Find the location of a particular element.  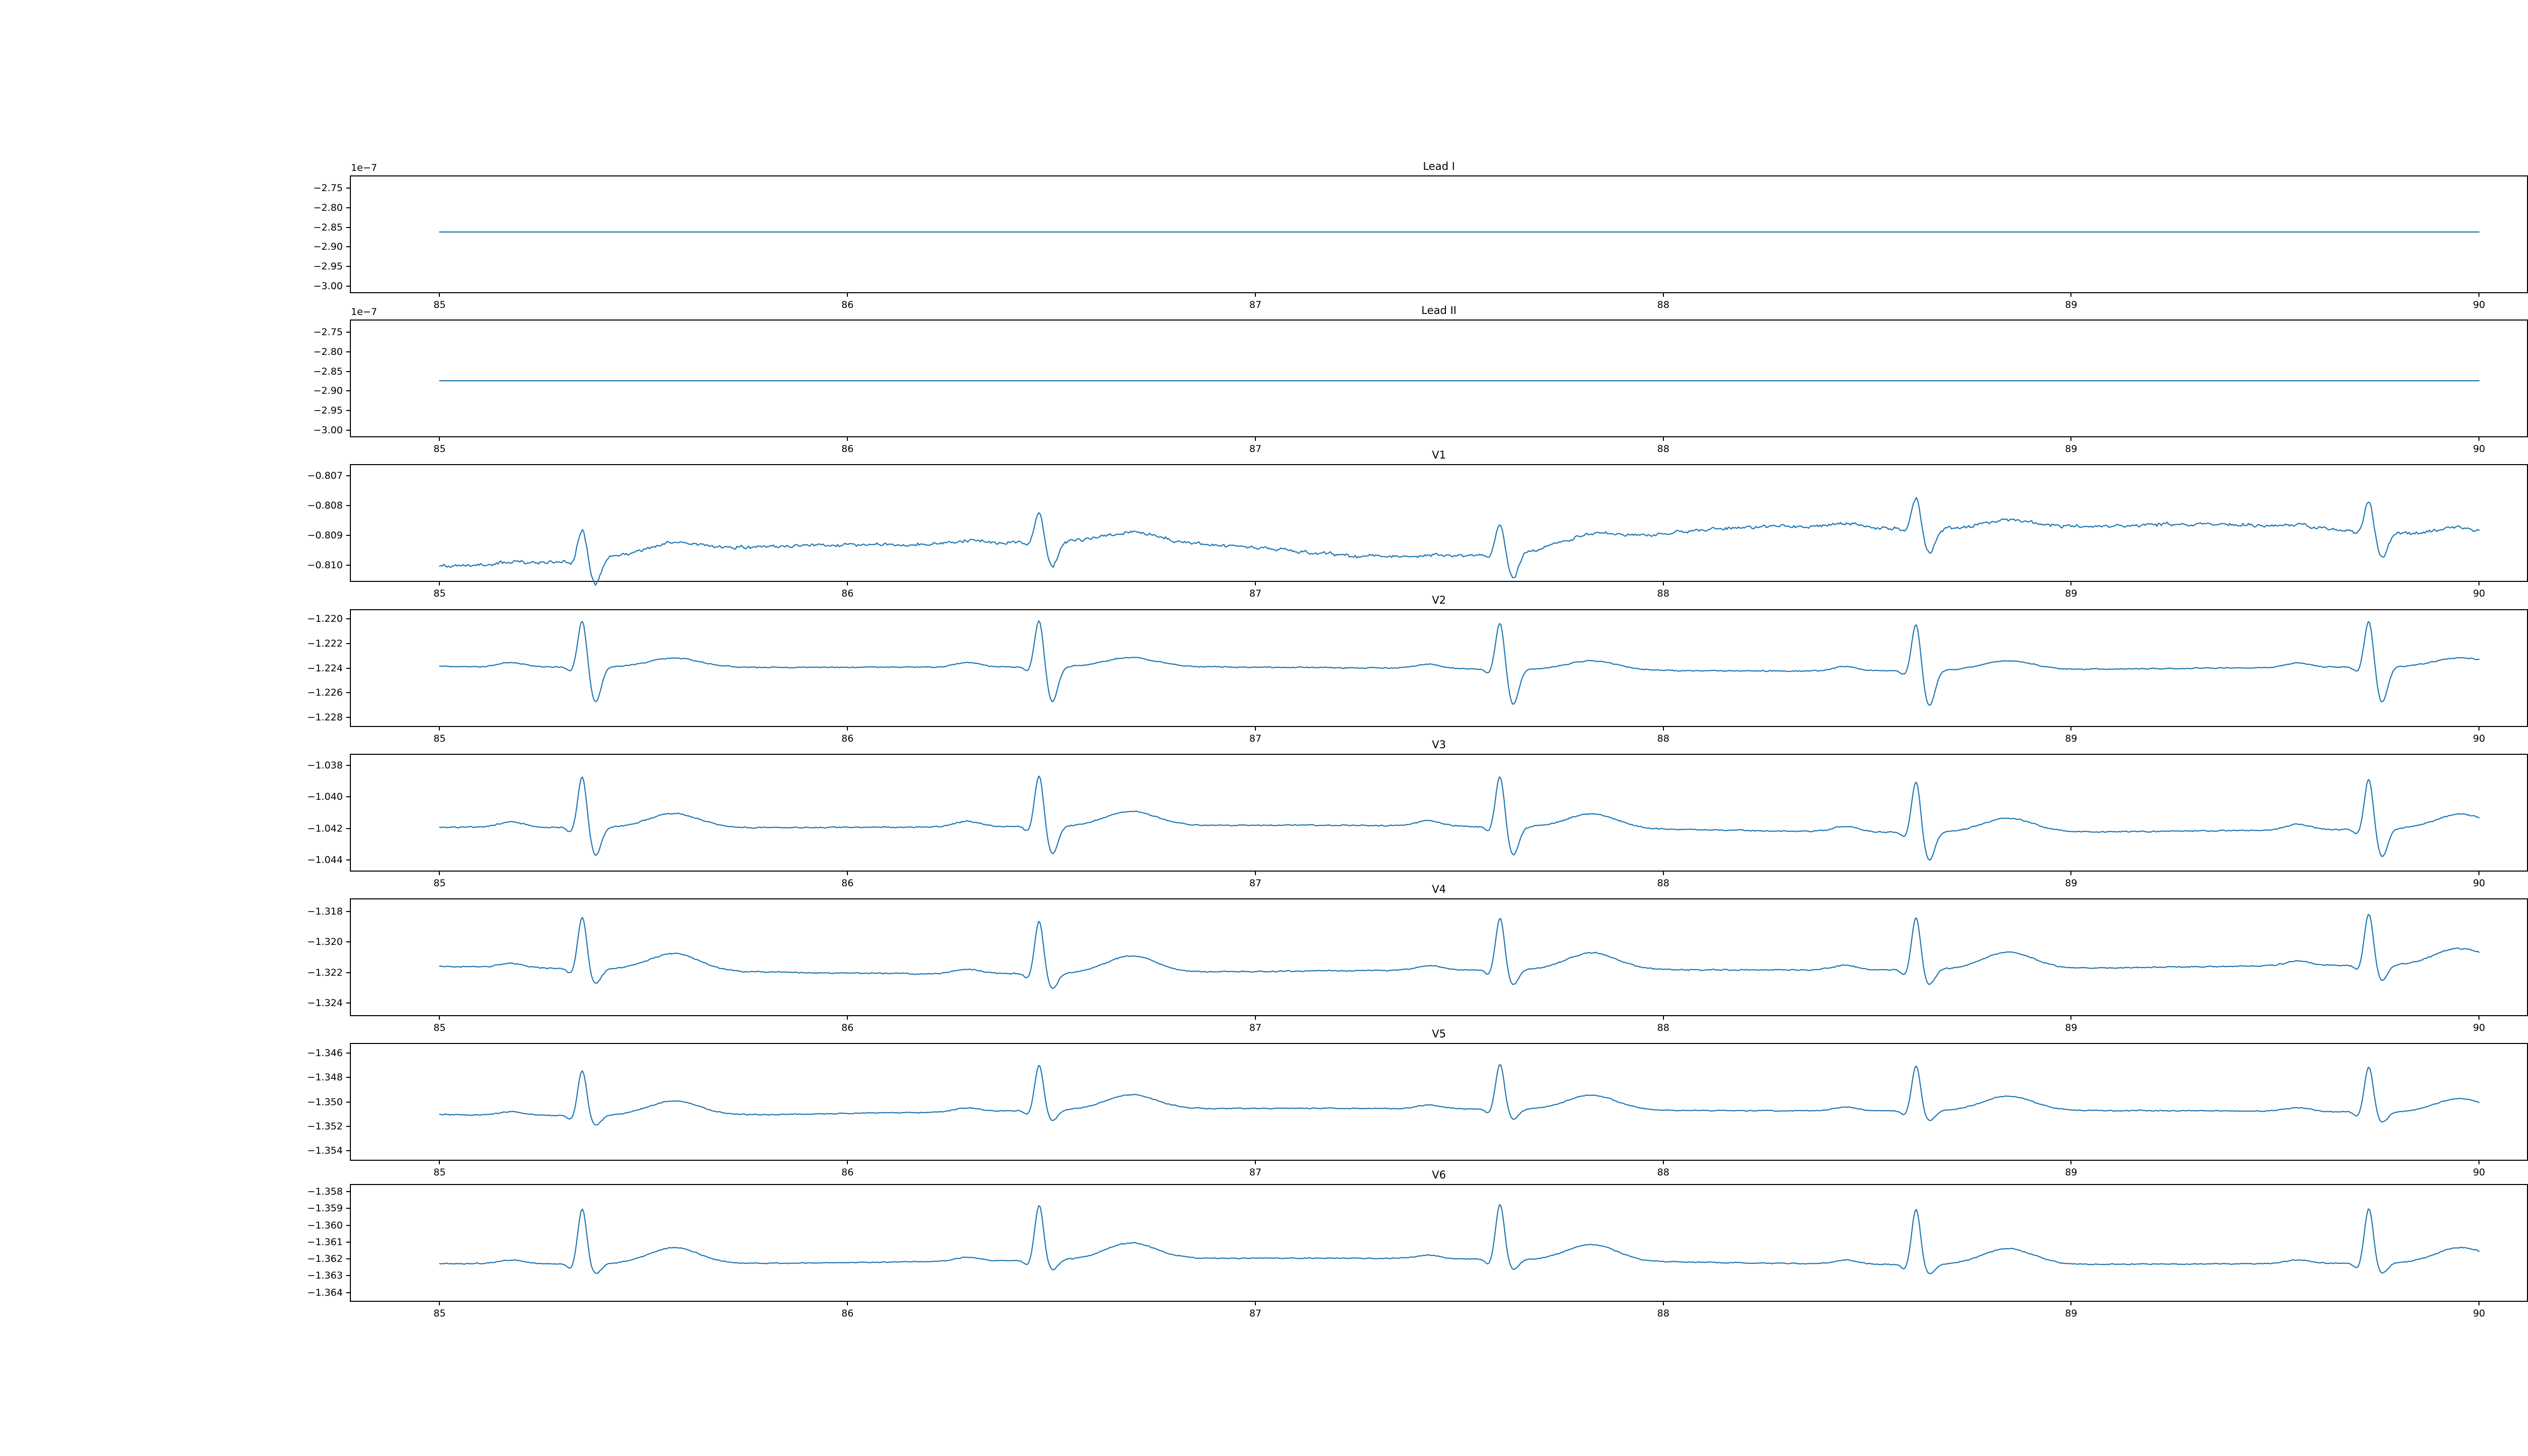

y-tick-label: −1.352 is located at coordinates (325, 1126).